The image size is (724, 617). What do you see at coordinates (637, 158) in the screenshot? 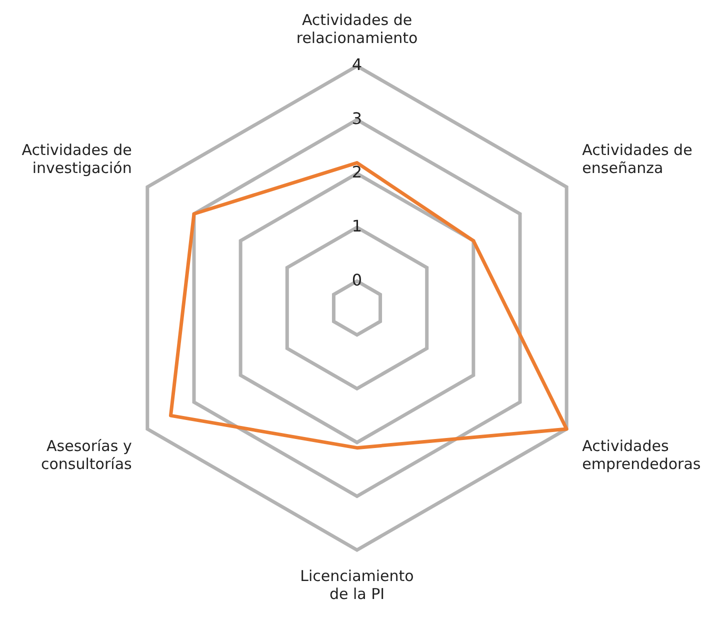
I see `spoke-label: Actividades de enseñanza` at bounding box center [637, 158].